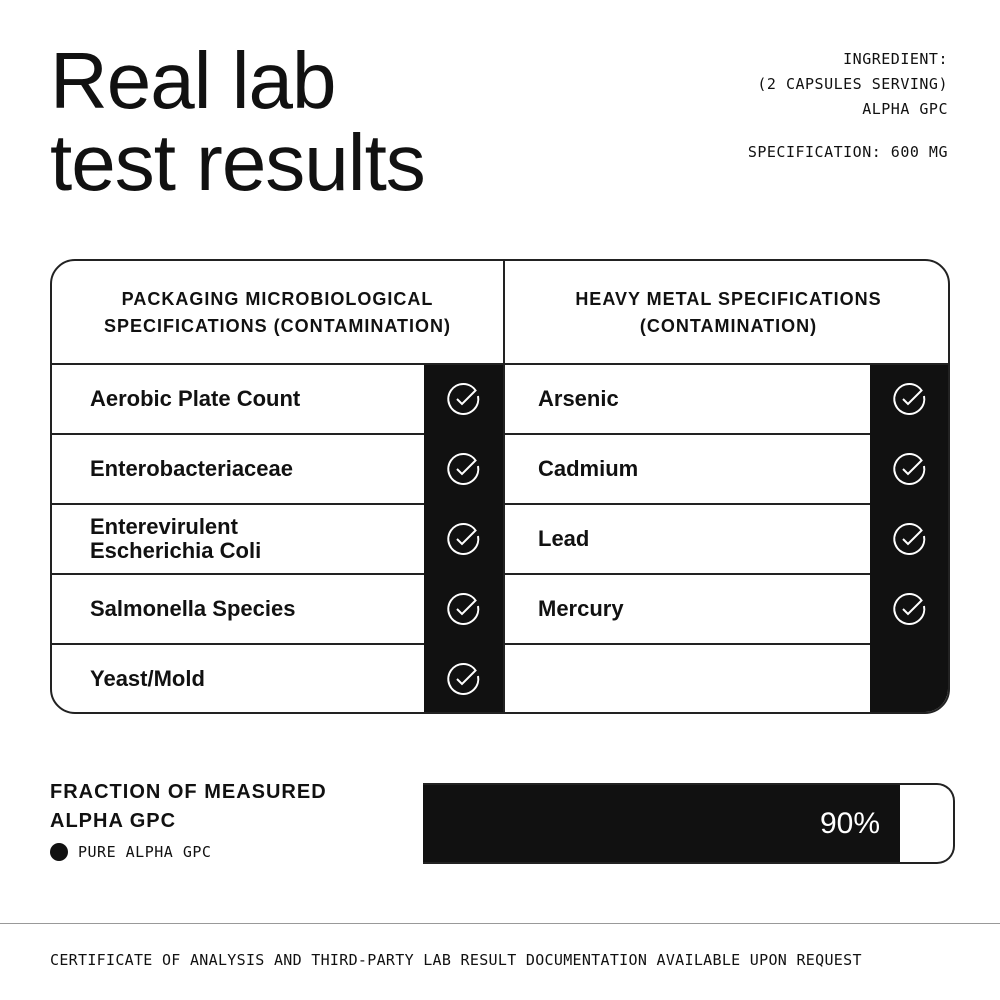  I want to click on table-row: Enterobacteriaceae, so click(255, 469).